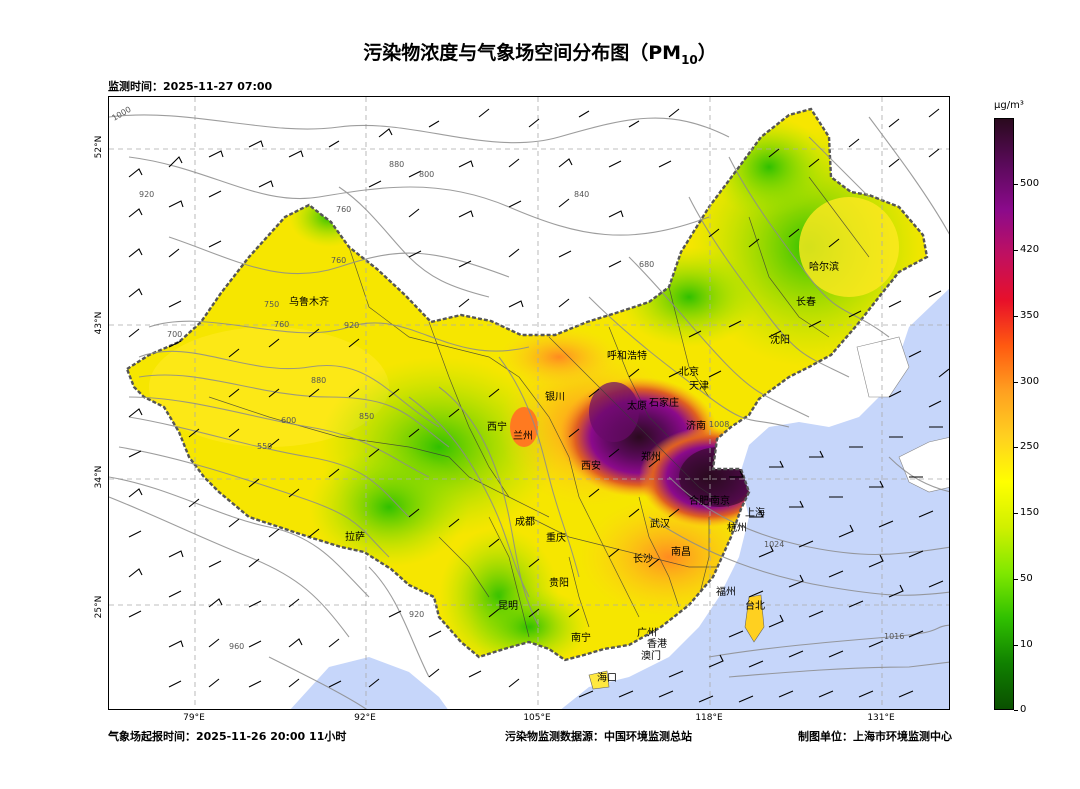 This screenshot has width=1080, height=789. I want to click on colorbar-tick: 10, so click(1023, 644).